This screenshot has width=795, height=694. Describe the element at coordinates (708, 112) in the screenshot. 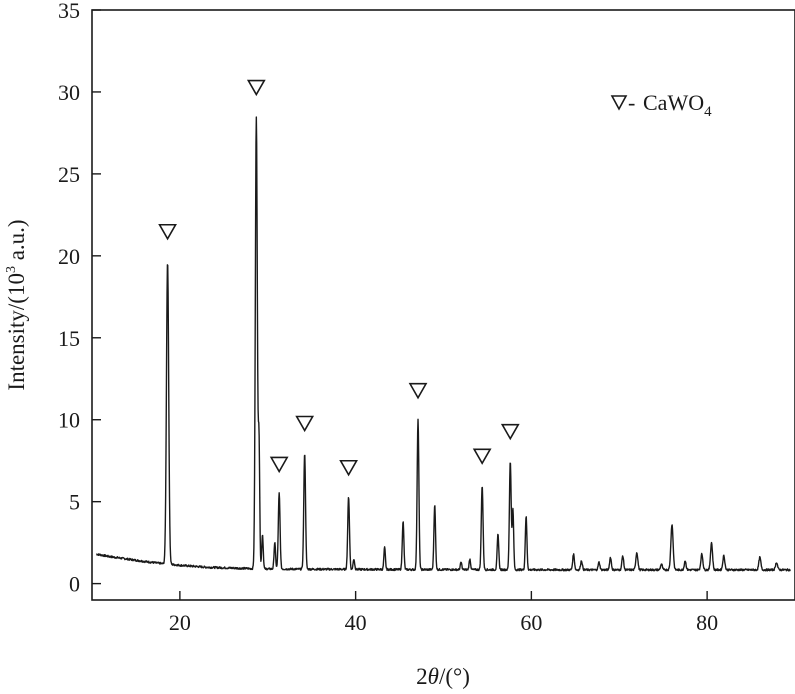

I see `legend-label-sub: 4` at that location.